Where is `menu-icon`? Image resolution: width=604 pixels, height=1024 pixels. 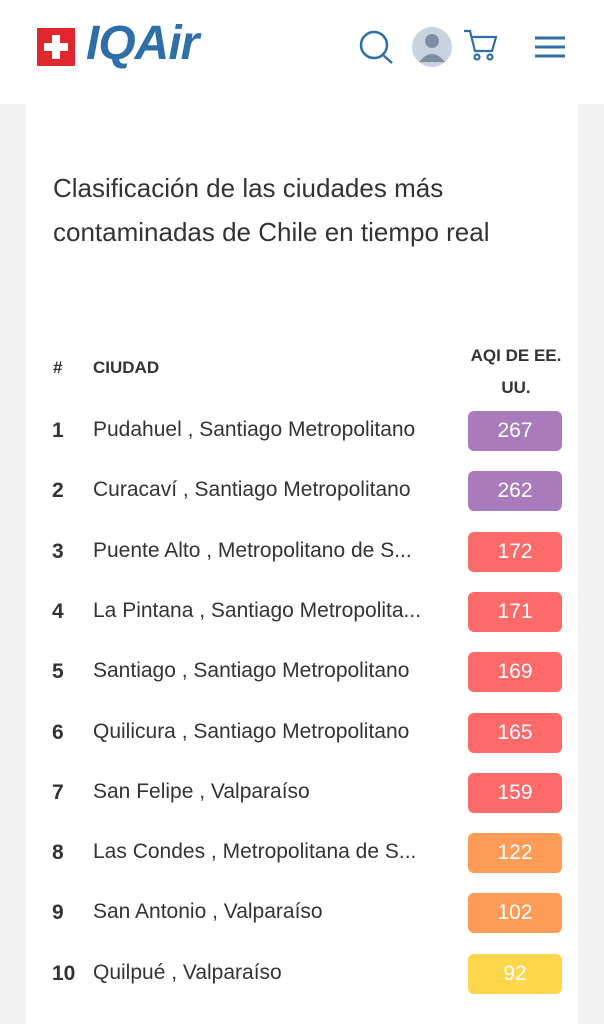 menu-icon is located at coordinates (550, 47).